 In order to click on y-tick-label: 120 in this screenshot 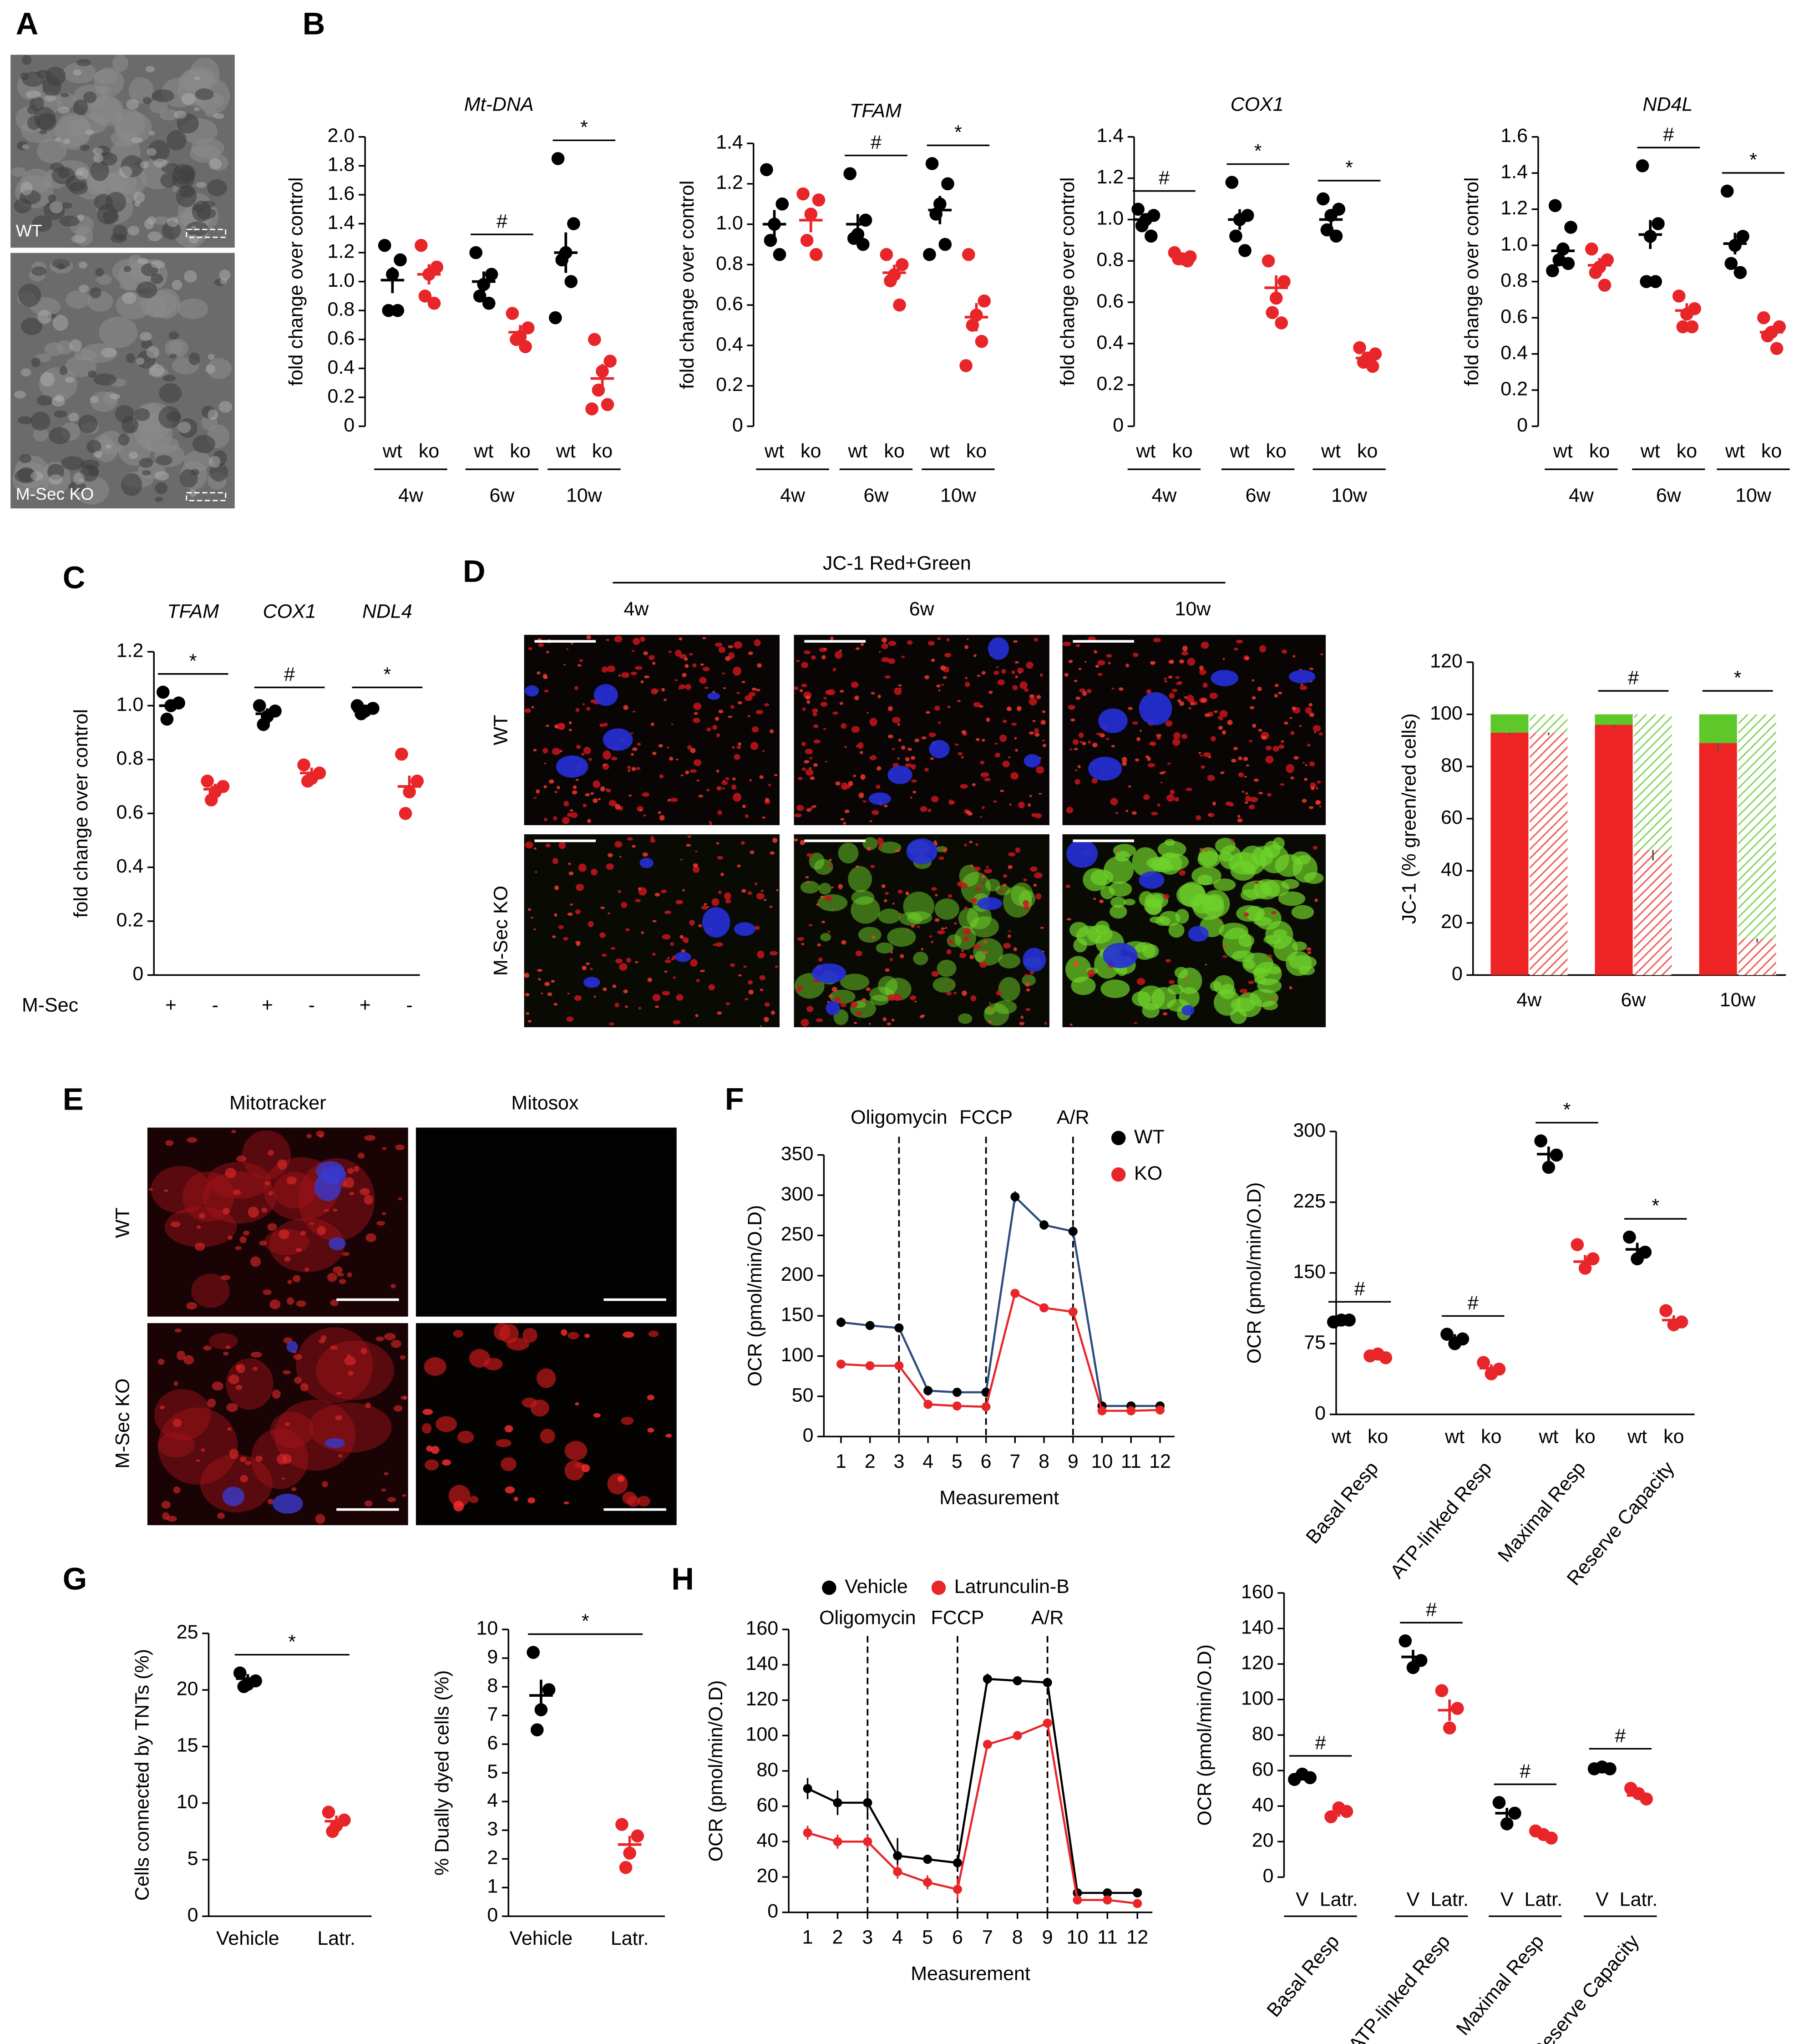, I will do `click(1447, 661)`.